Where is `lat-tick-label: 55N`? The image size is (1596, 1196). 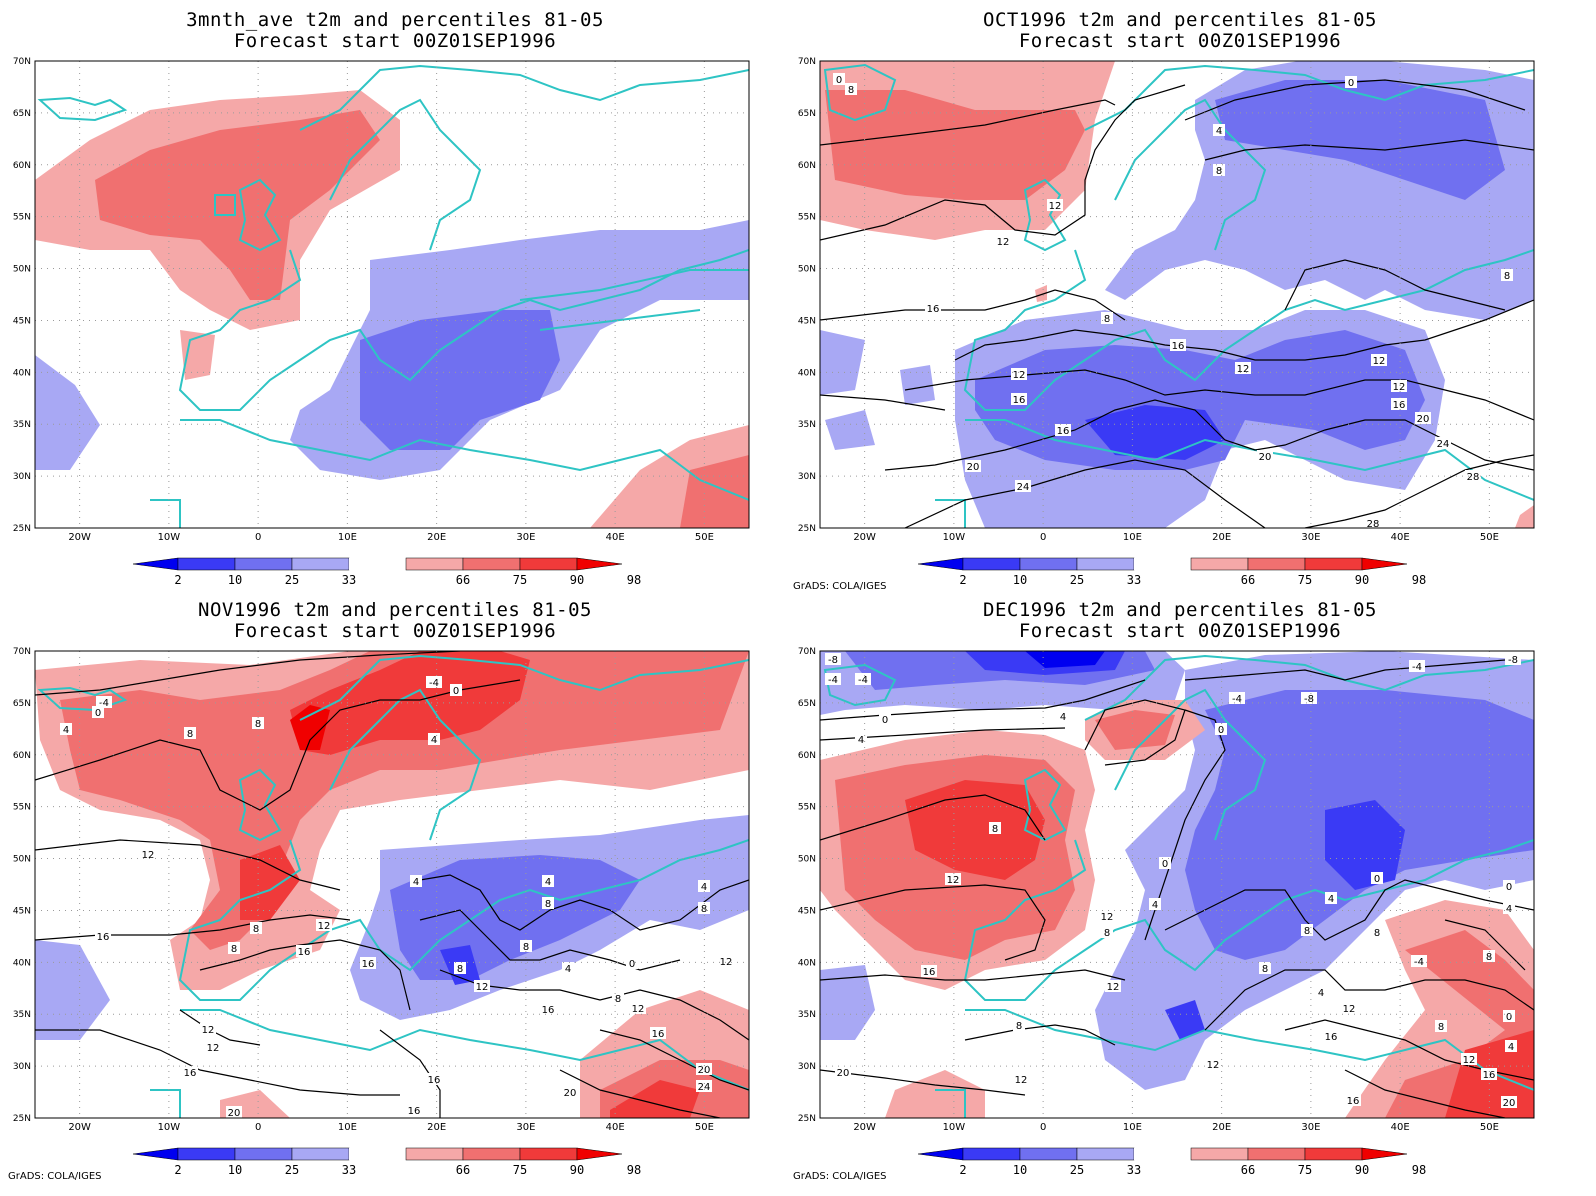
lat-tick-label: 55N is located at coordinates (807, 218).